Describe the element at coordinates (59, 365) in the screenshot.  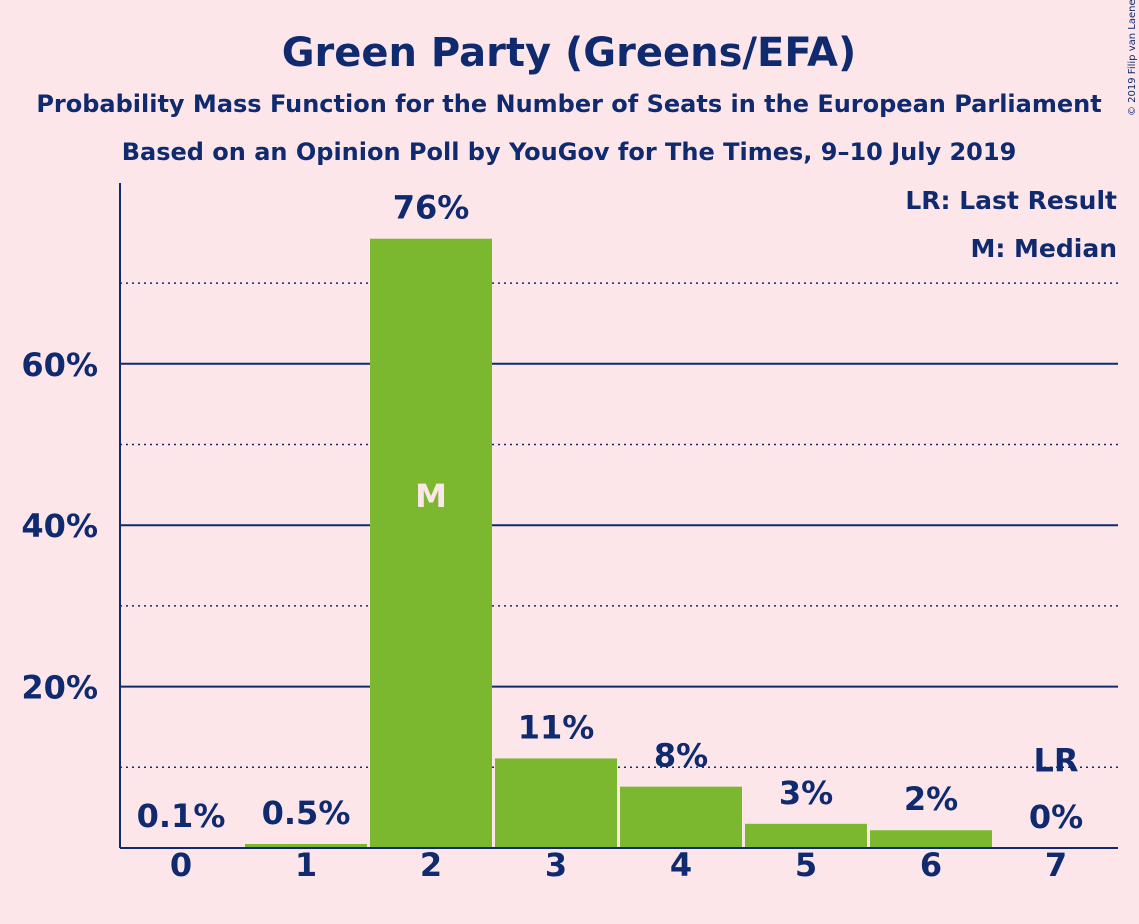
I see `y-tick-label: 60%` at that location.